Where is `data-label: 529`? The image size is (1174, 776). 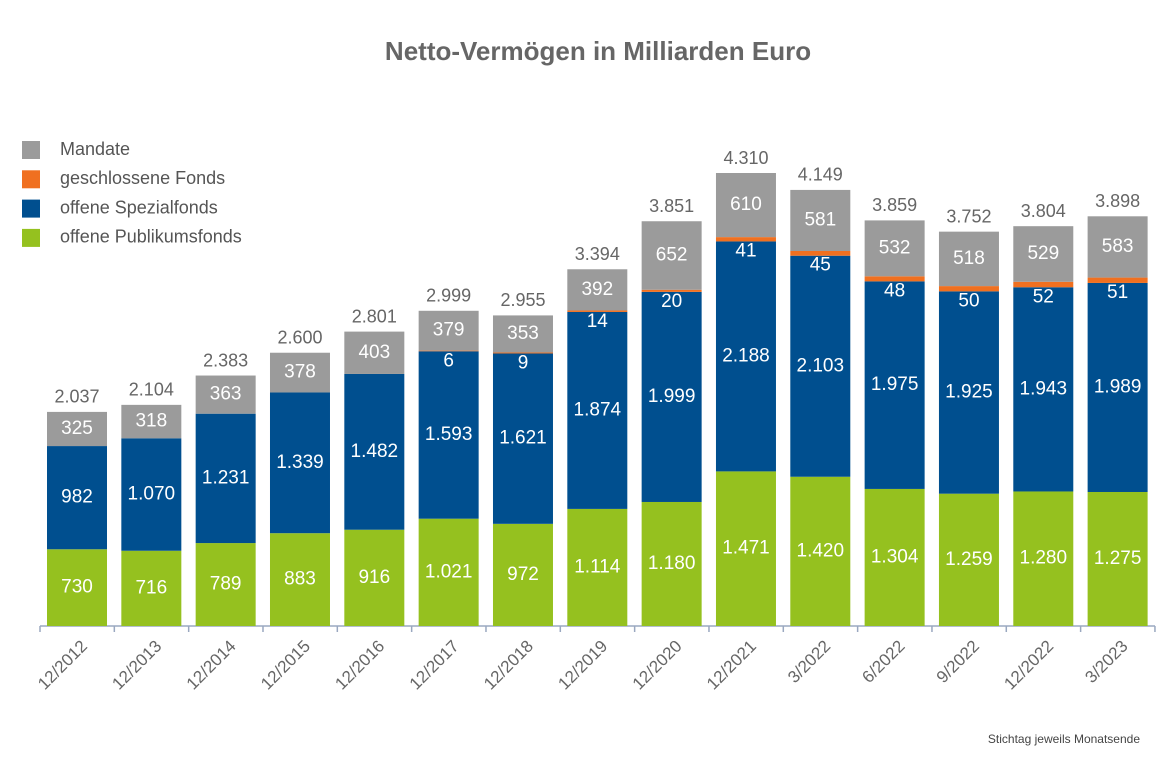
data-label: 529 is located at coordinates (1043, 253).